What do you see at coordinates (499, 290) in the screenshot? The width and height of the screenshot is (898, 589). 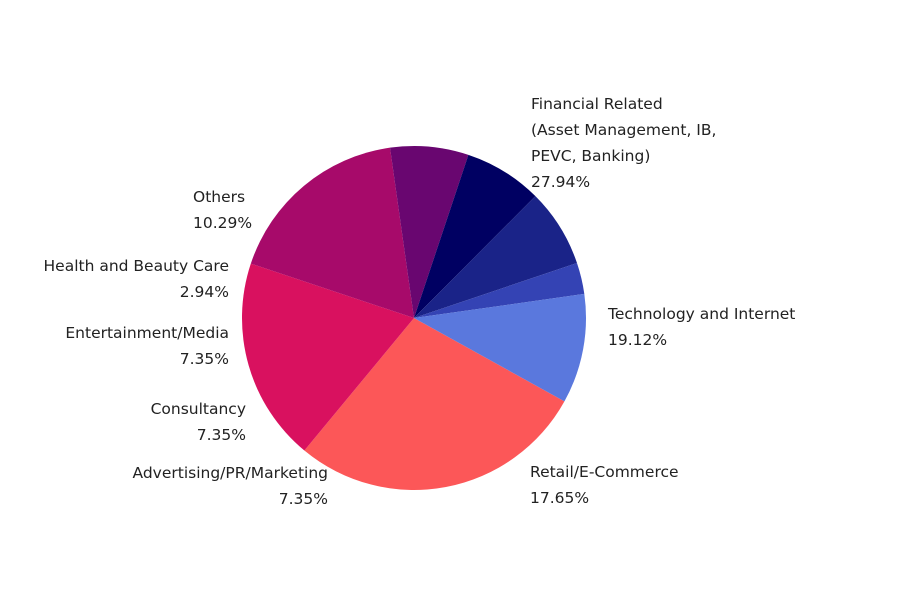 I see `pie-slice-health-and-beauty-care` at bounding box center [499, 290].